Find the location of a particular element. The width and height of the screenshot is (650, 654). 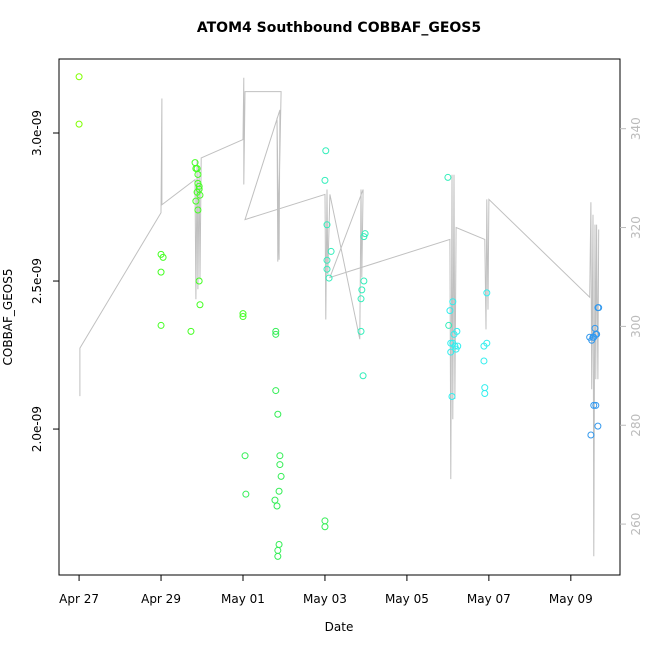

y2-tick-label: 280 is located at coordinates (636, 425).